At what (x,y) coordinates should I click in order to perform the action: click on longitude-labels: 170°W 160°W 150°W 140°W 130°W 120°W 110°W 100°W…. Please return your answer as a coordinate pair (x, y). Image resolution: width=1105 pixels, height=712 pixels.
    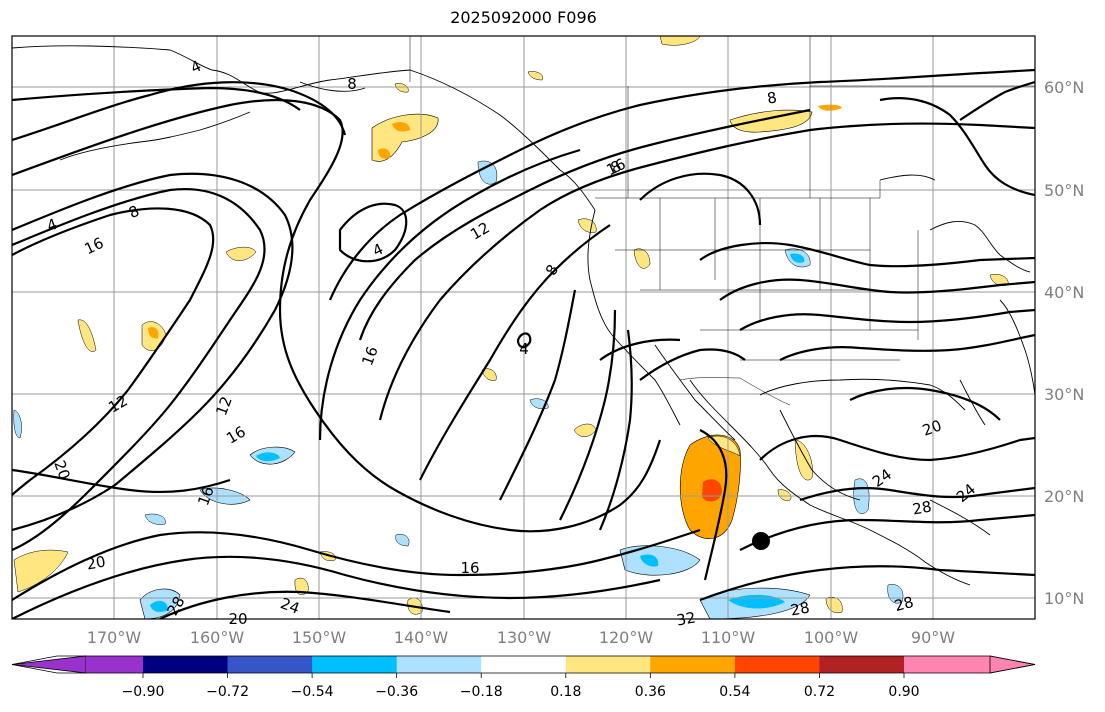
    Looking at the image, I should click on (521, 637).